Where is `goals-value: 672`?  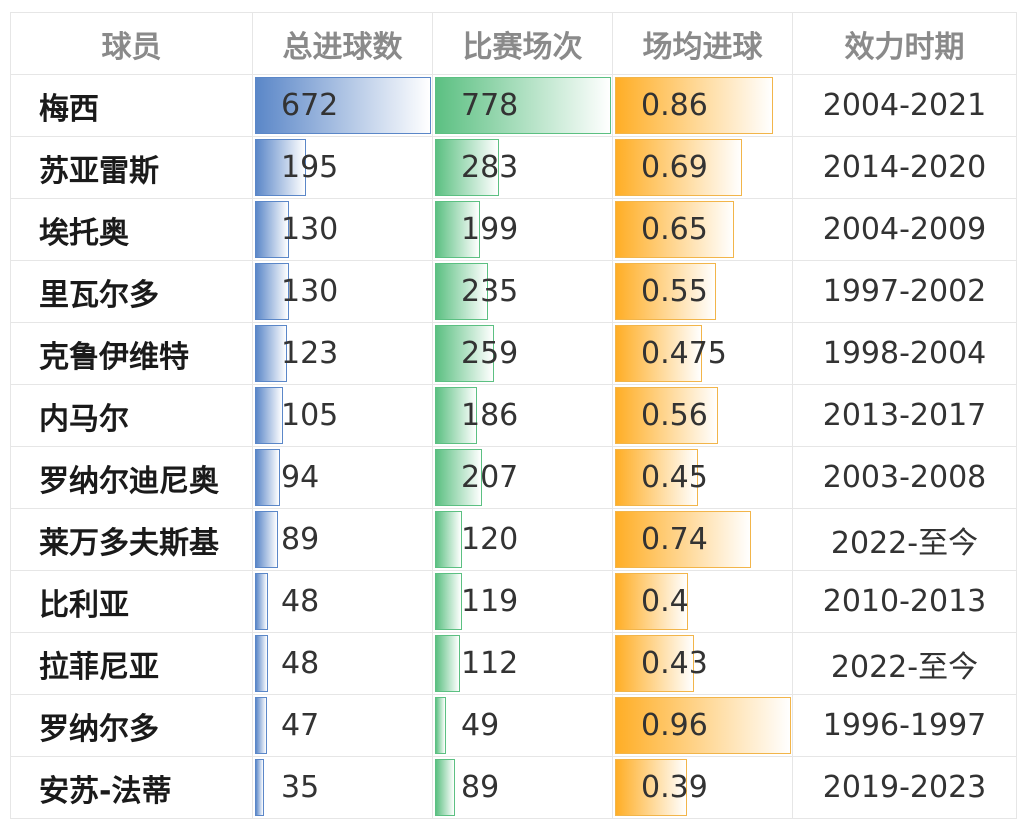
goals-value: 672 is located at coordinates (310, 105).